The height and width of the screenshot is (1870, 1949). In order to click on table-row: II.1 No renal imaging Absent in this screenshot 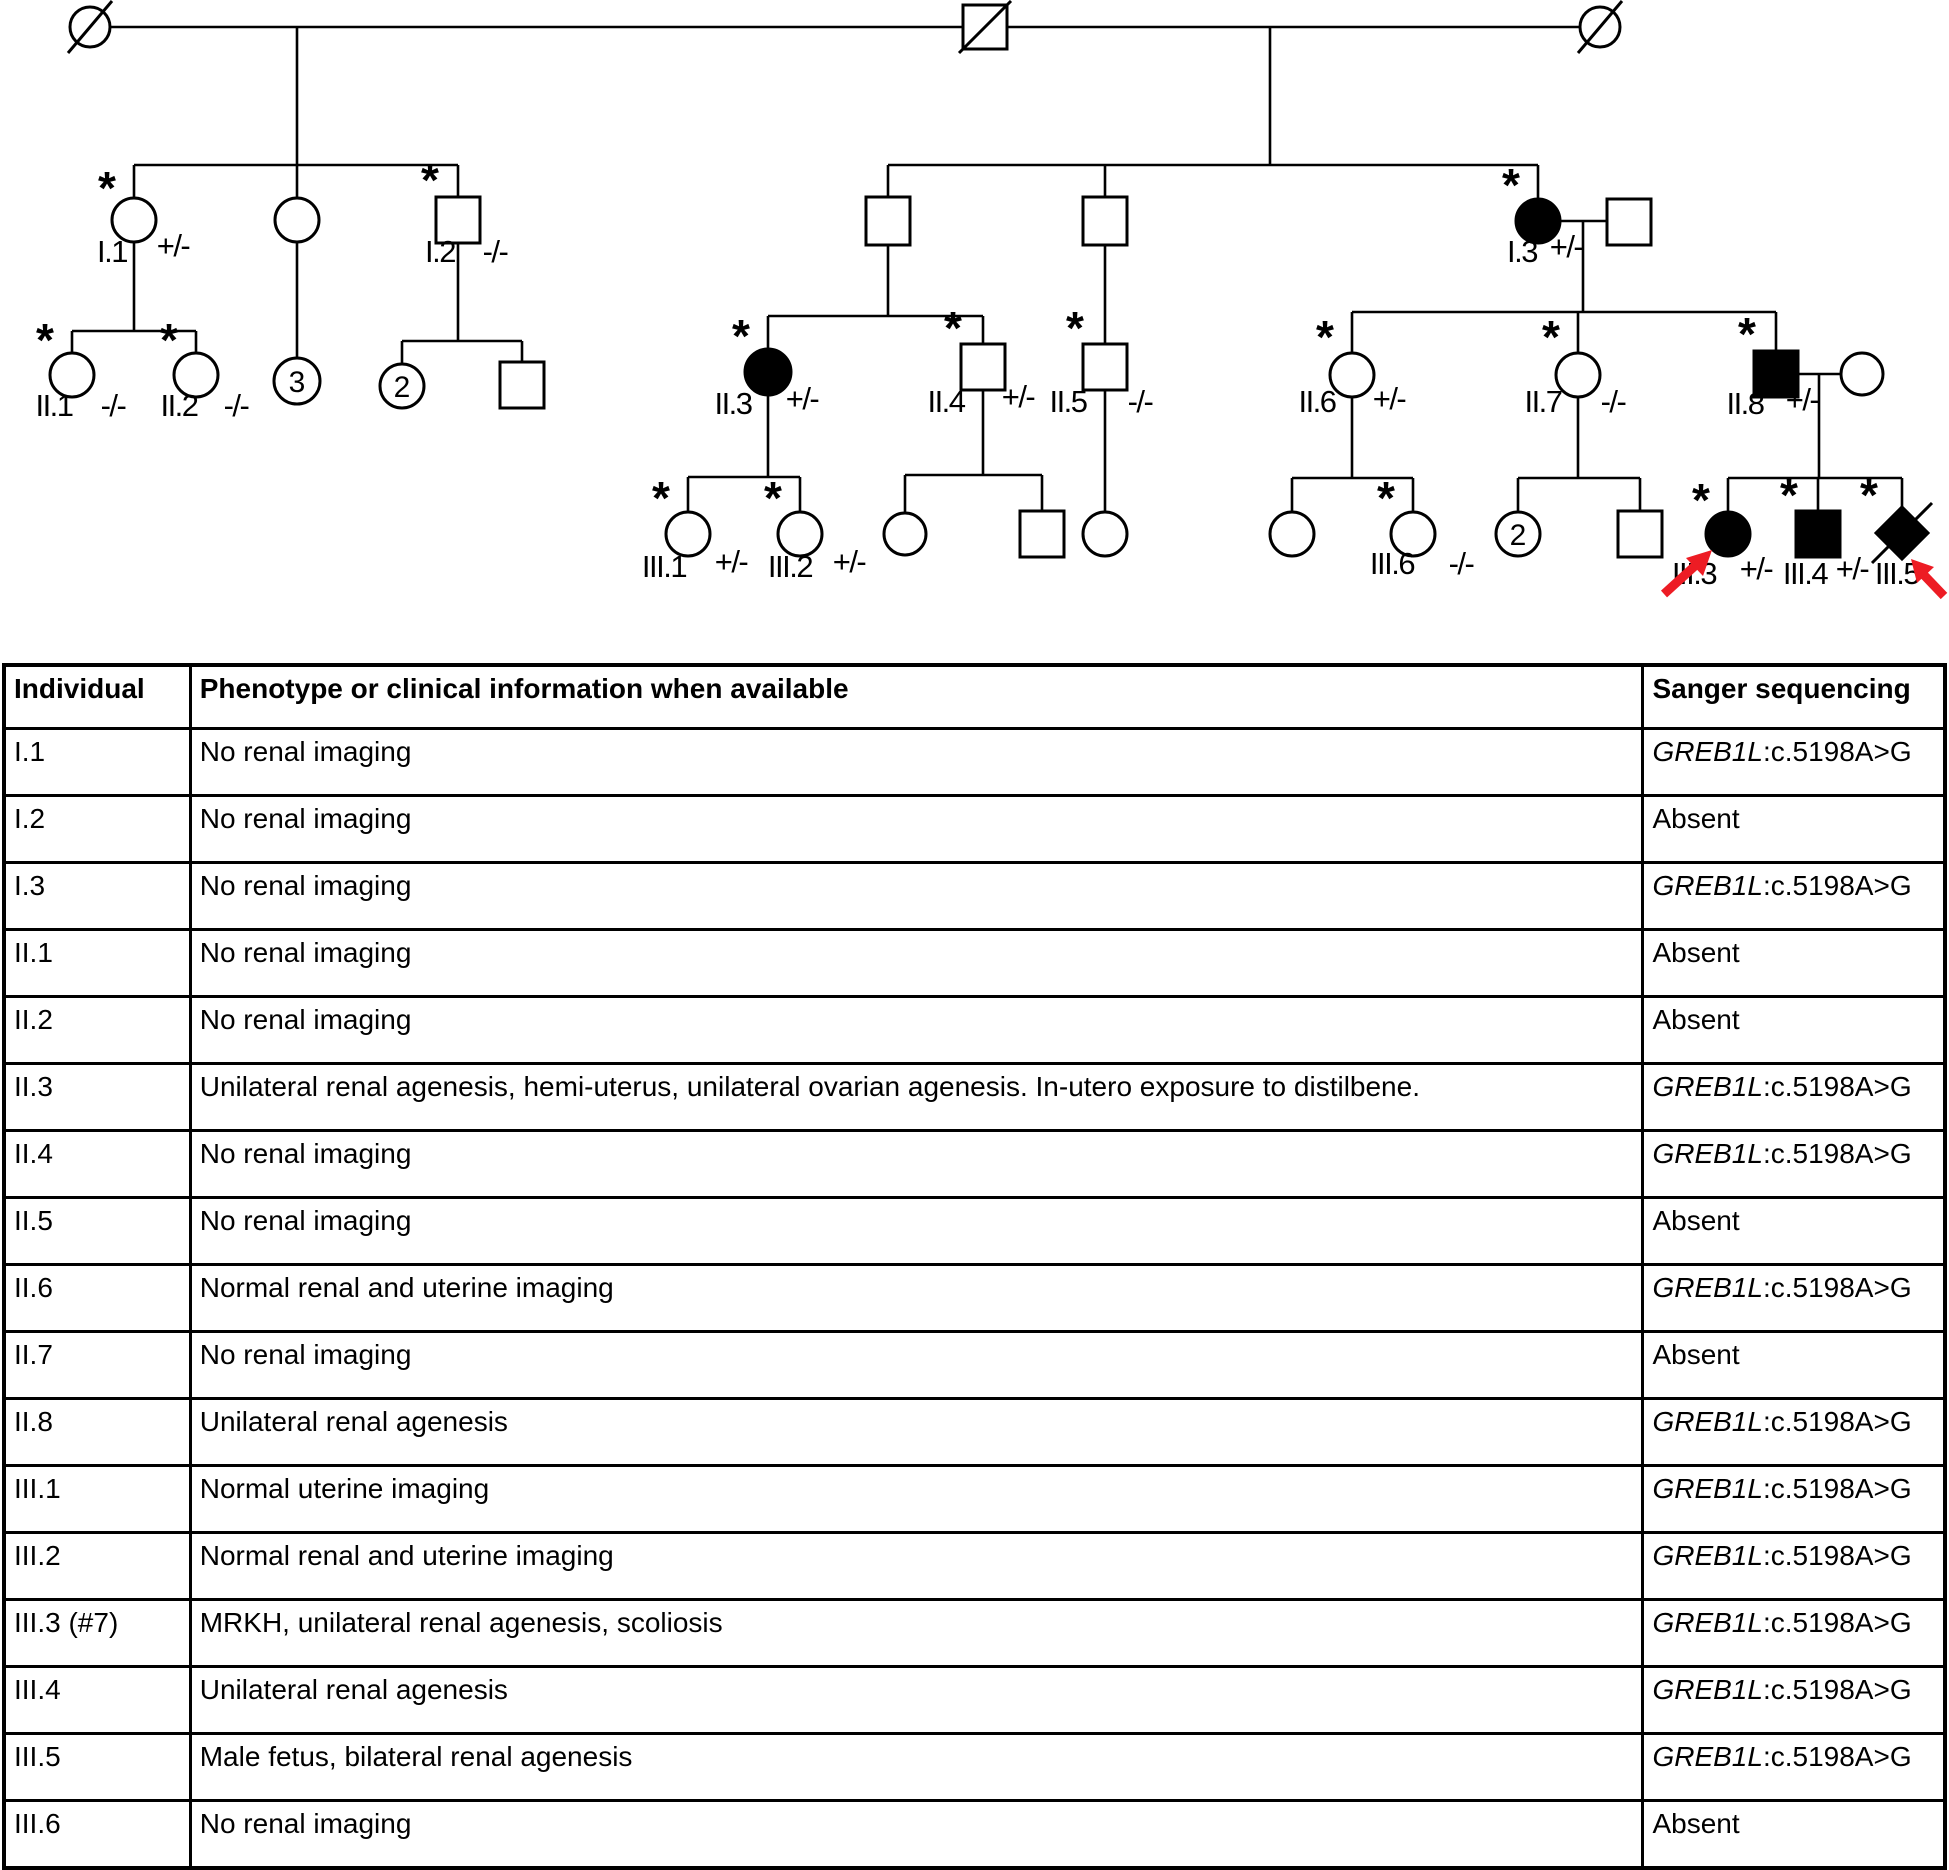, I will do `click(974, 963)`.